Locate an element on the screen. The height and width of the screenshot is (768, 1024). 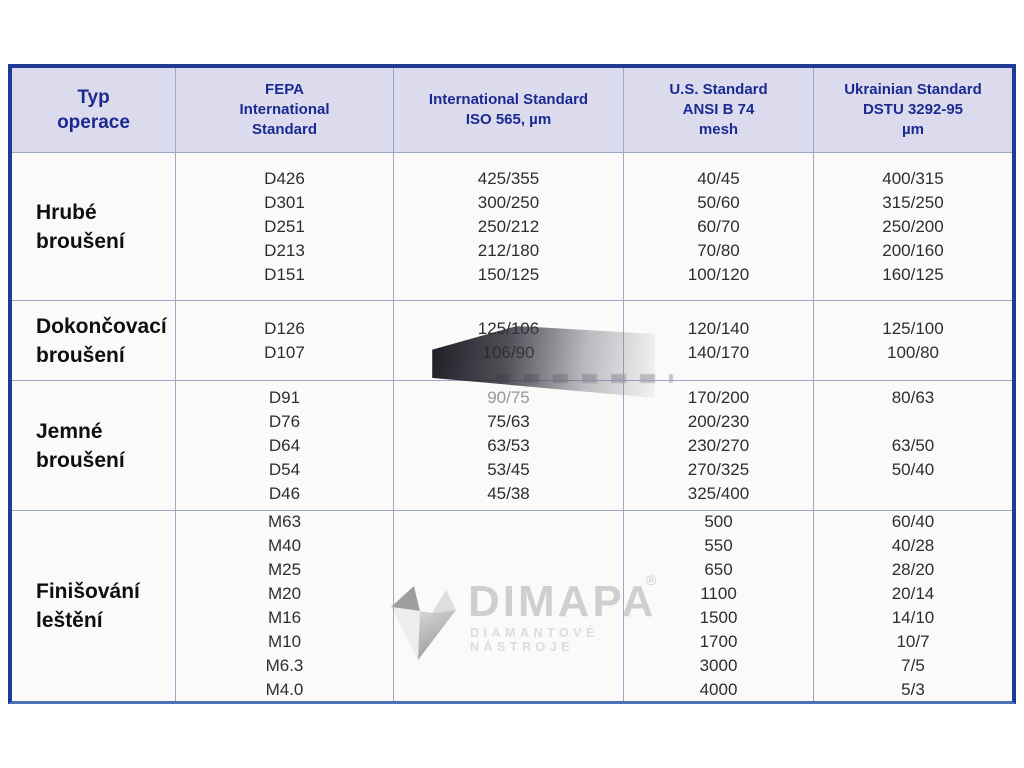
table-cell: 170/200 200/230 230/270 270/325 325/400 is located at coordinates (719, 446).